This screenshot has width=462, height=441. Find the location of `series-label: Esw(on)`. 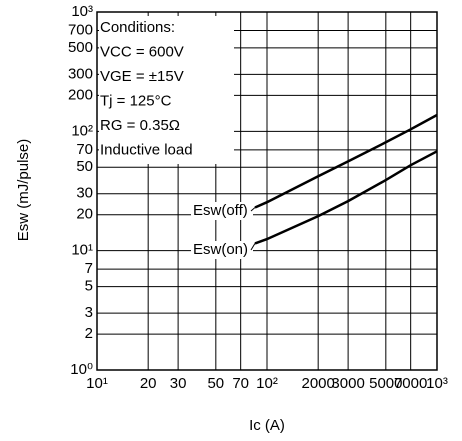

series-label: Esw(on) is located at coordinates (220, 249).